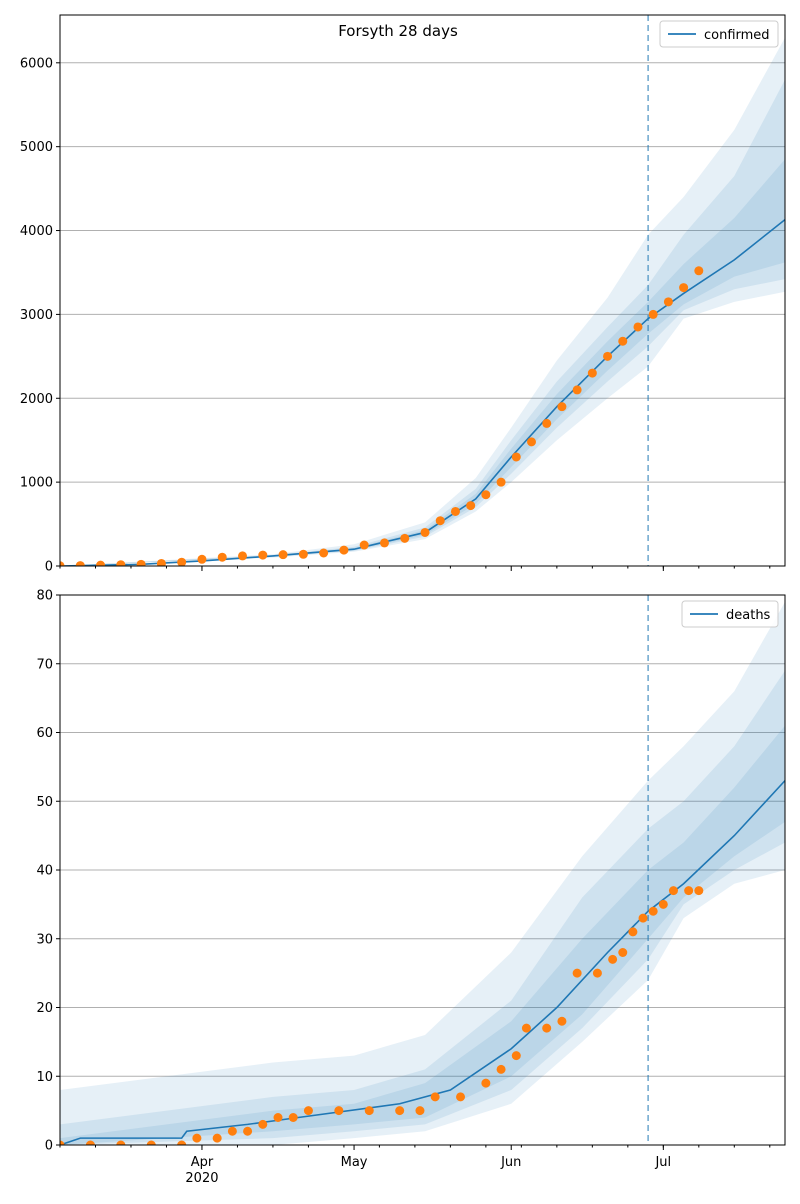 This screenshot has height=1204, width=800. What do you see at coordinates (662, 1162) in the screenshot?
I see `x-tick-label: Jul` at bounding box center [662, 1162].